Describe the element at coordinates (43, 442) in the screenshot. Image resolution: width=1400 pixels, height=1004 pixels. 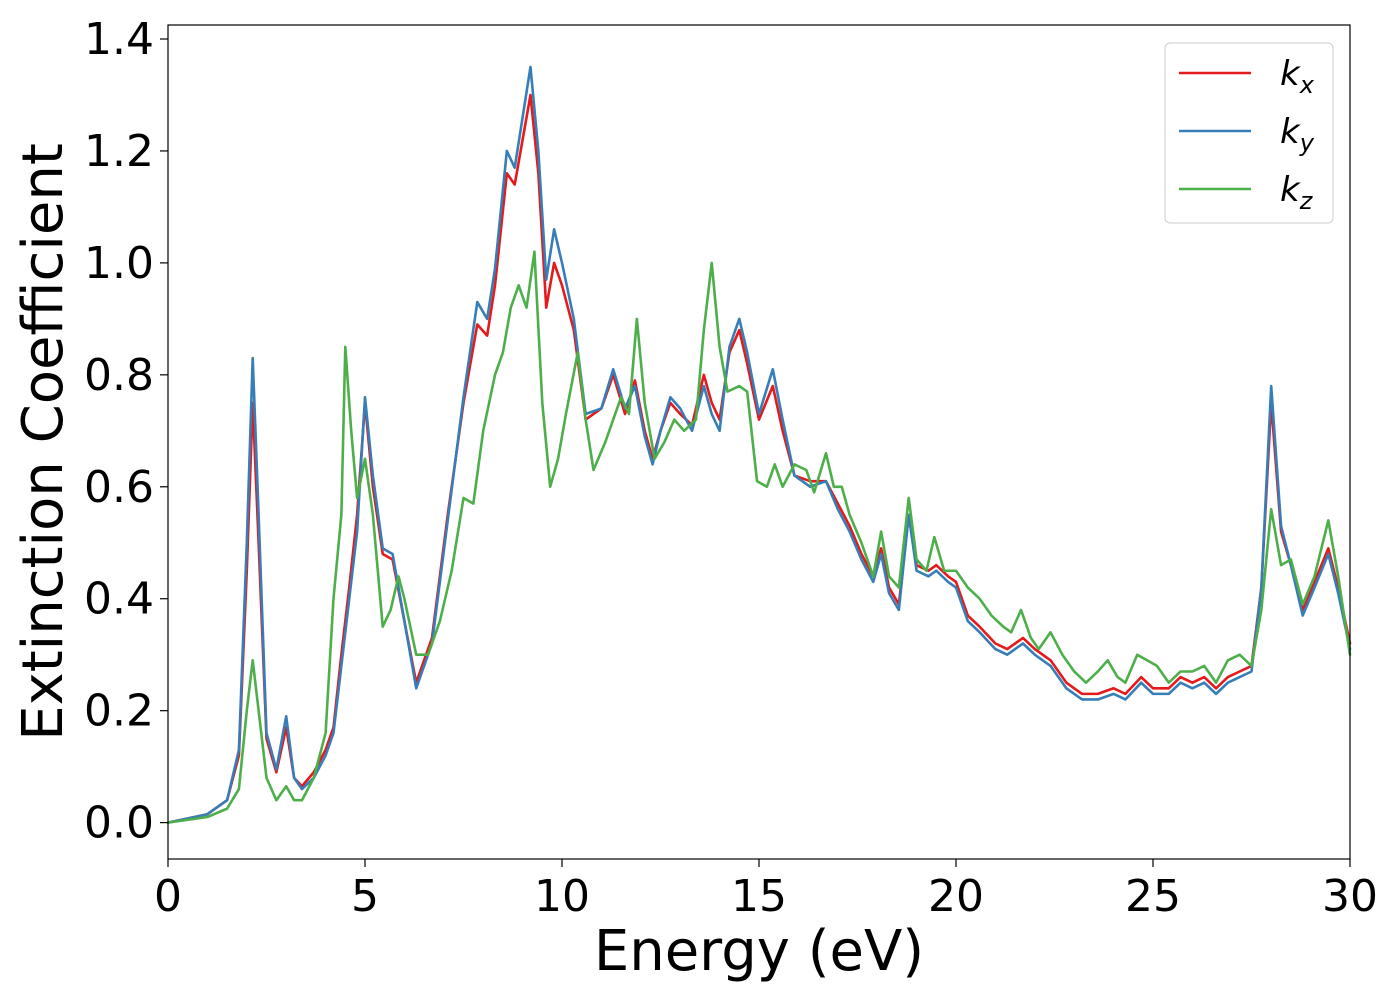
I see `y-axis-label: Extinction Coefficient` at that location.